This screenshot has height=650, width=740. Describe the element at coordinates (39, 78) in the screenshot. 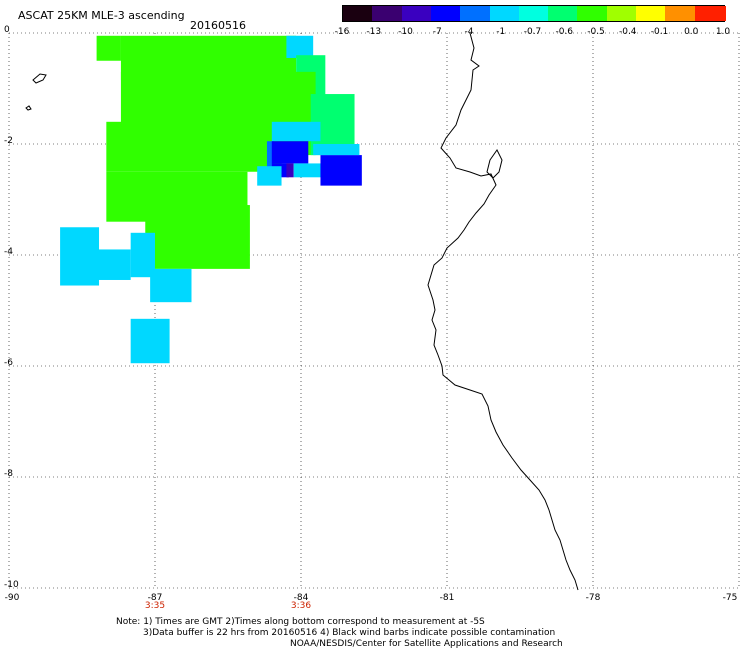

I see `island-path` at that location.